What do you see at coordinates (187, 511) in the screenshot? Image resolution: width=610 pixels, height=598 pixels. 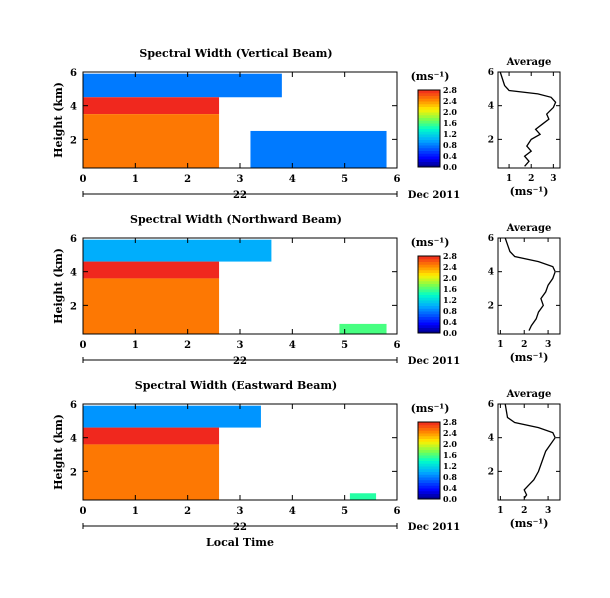 I see `x-tick-label: 2` at bounding box center [187, 511].